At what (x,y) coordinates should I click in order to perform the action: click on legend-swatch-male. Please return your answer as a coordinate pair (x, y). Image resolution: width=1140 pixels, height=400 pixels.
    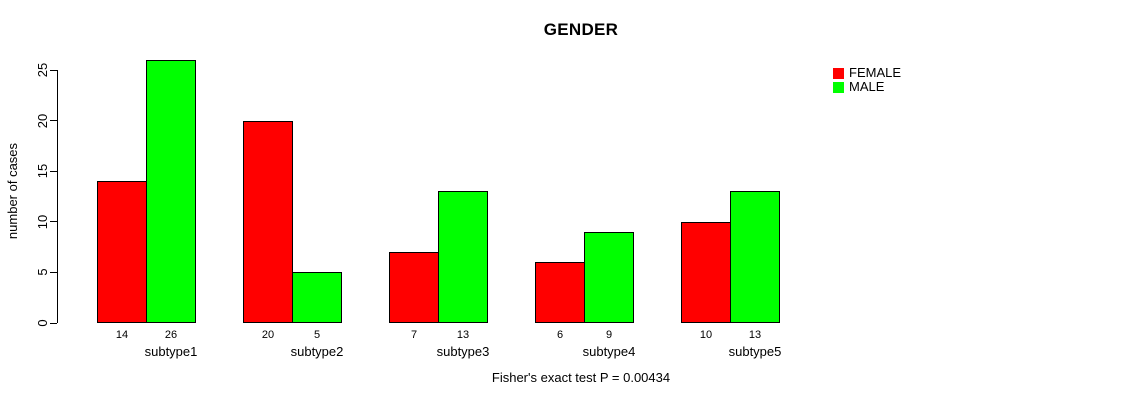
    Looking at the image, I should click on (838, 87).